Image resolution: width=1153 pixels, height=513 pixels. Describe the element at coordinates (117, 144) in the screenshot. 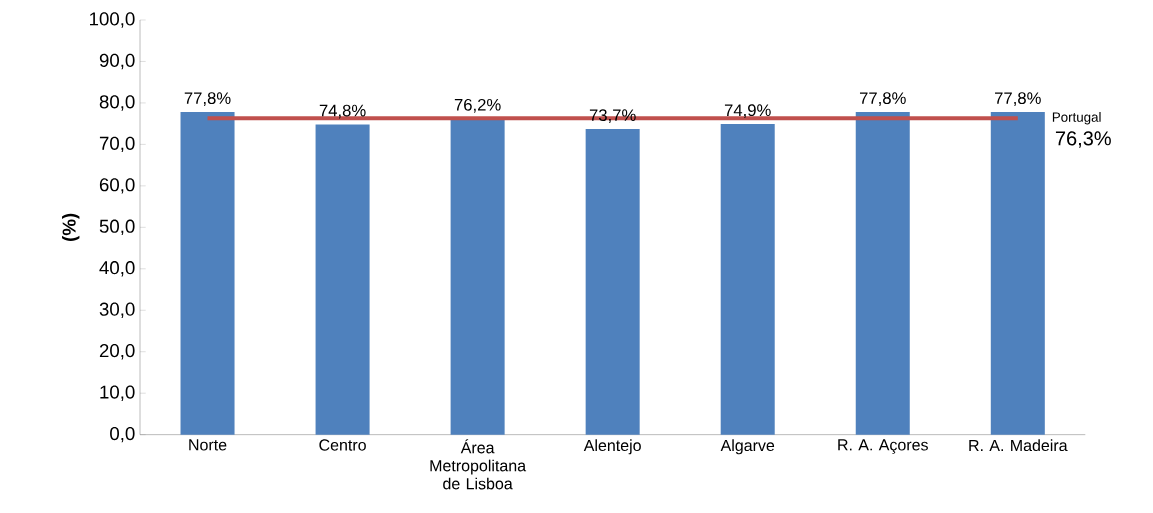

I see `y-tick-label: 70,0` at that location.